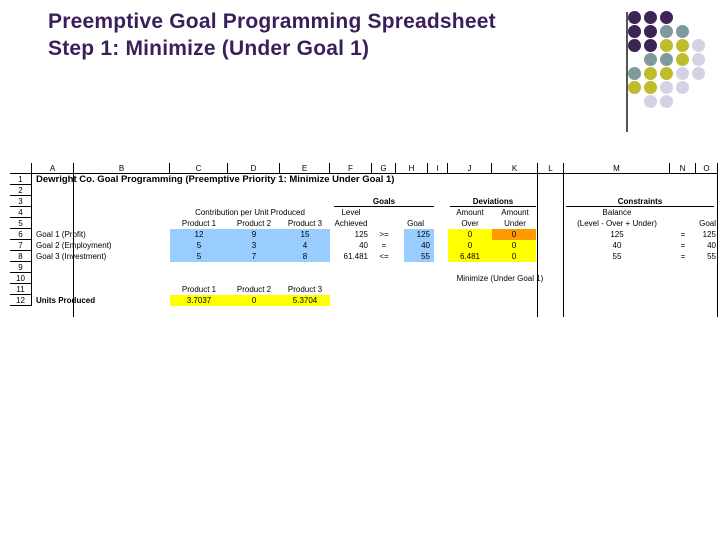 The height and width of the screenshot is (540, 720). What do you see at coordinates (384, 256) in the screenshot?
I see `sign-cell: <=` at bounding box center [384, 256].